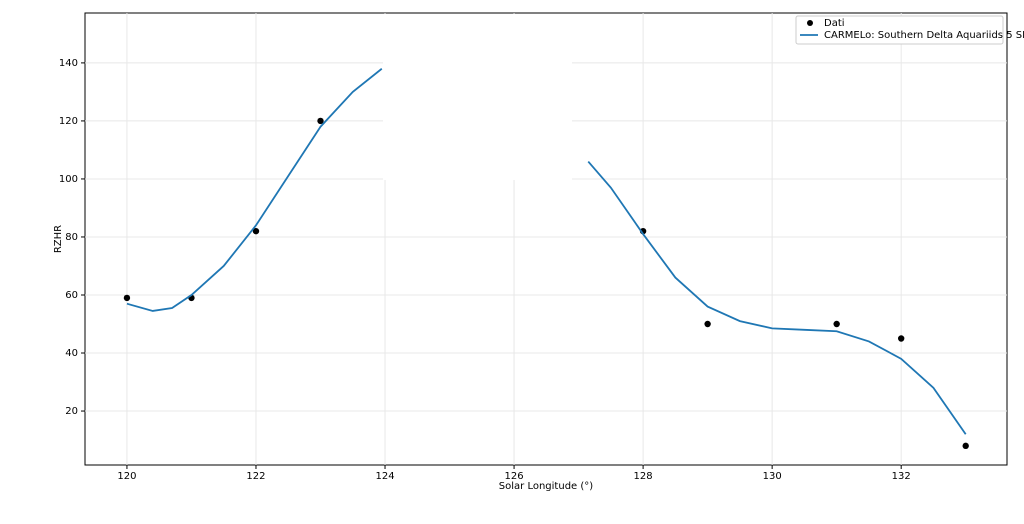  What do you see at coordinates (772, 476) in the screenshot?
I see `x-tick-label: 130` at bounding box center [772, 476].